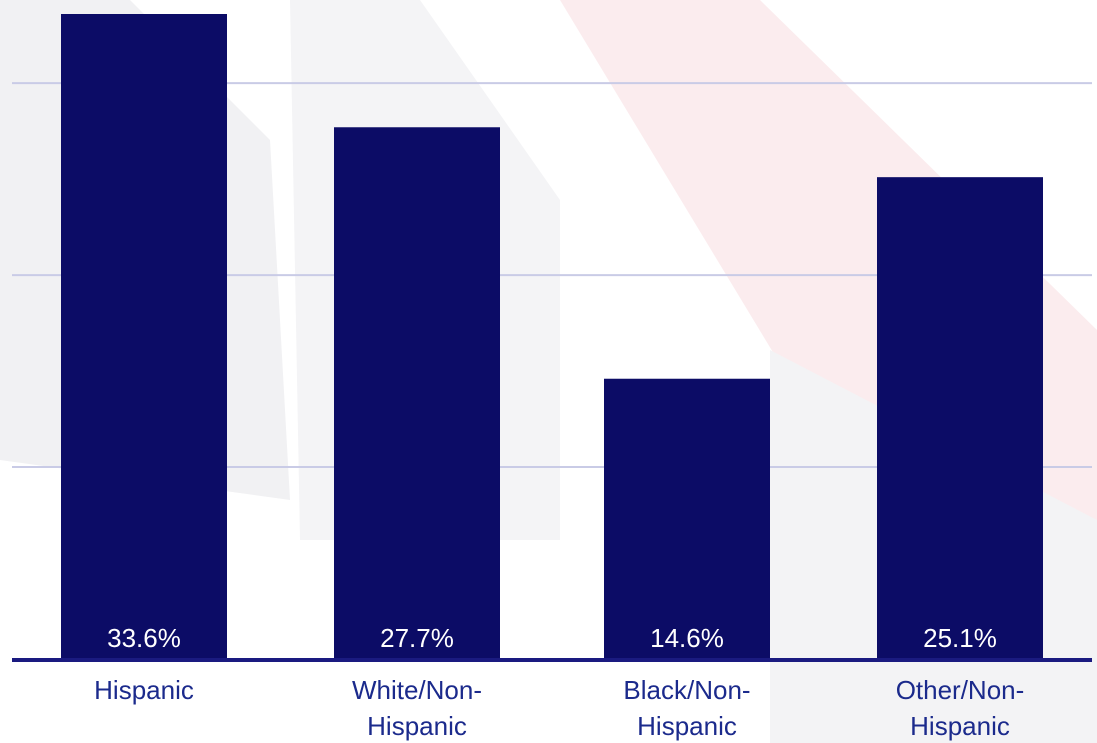  Describe the element at coordinates (417, 638) in the screenshot. I see `value-label-2: 27.7%` at that location.